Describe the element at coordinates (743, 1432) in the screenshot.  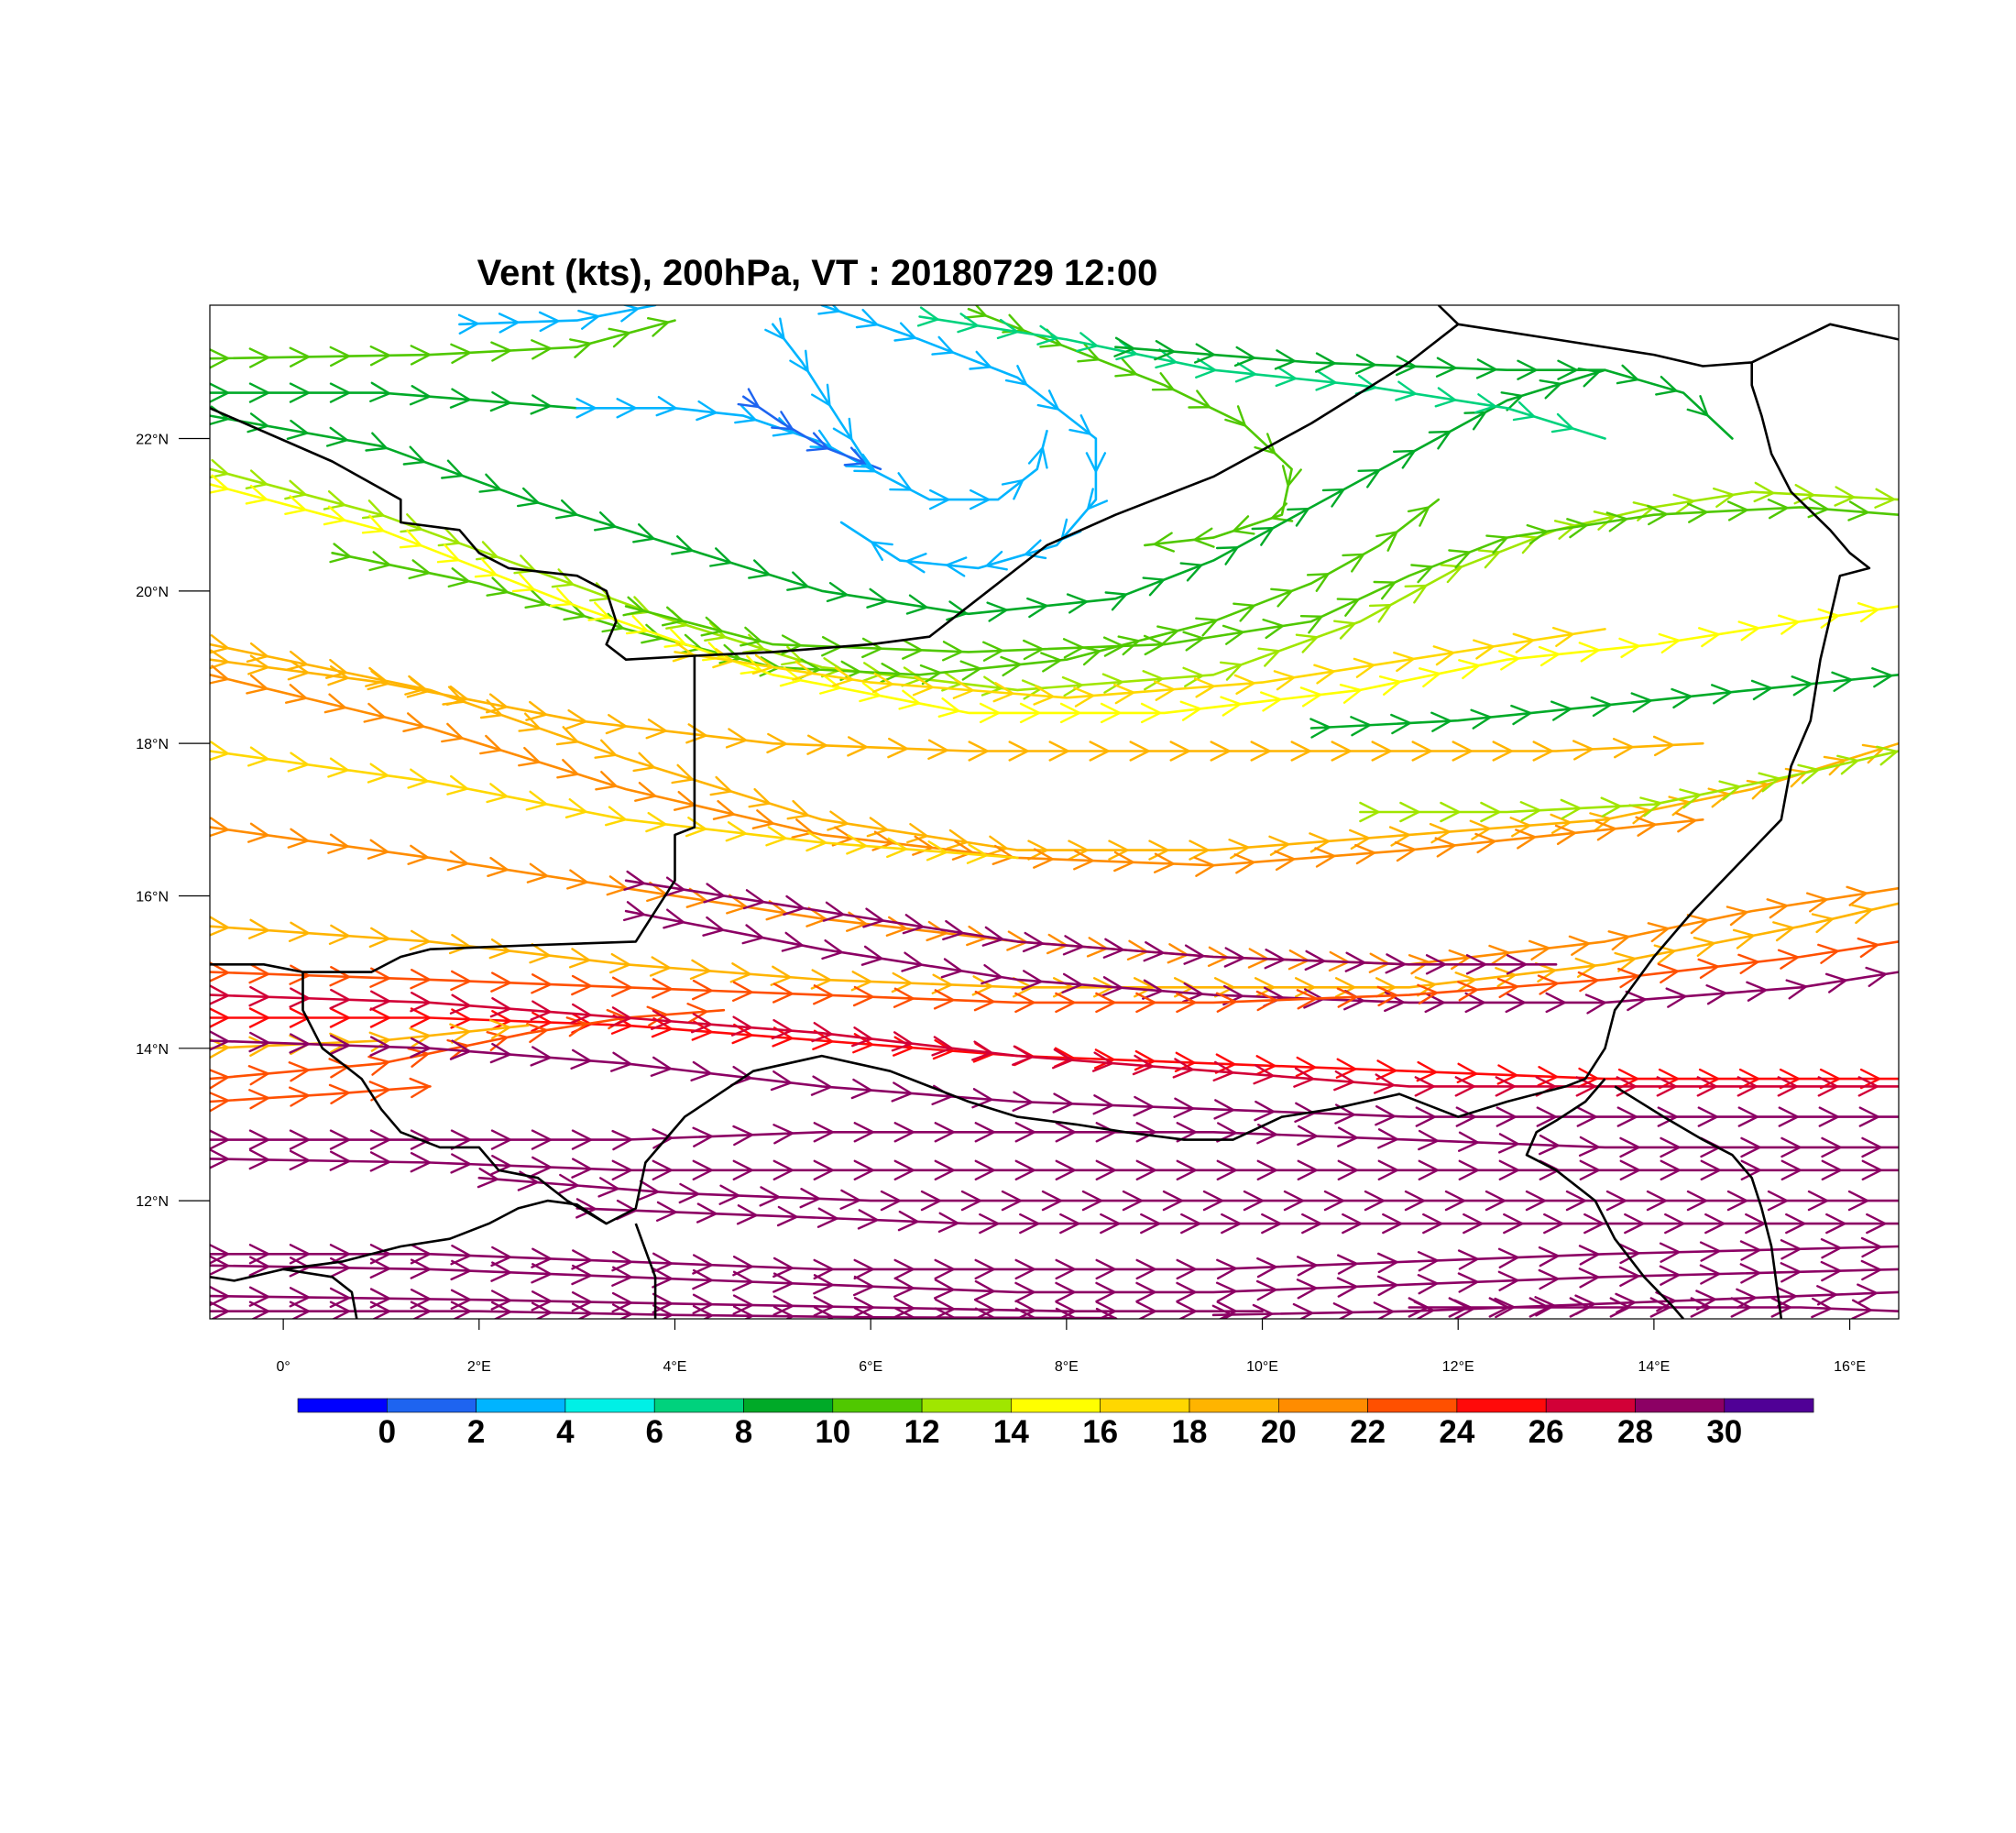
I see `colorbar-label: 8` at that location.